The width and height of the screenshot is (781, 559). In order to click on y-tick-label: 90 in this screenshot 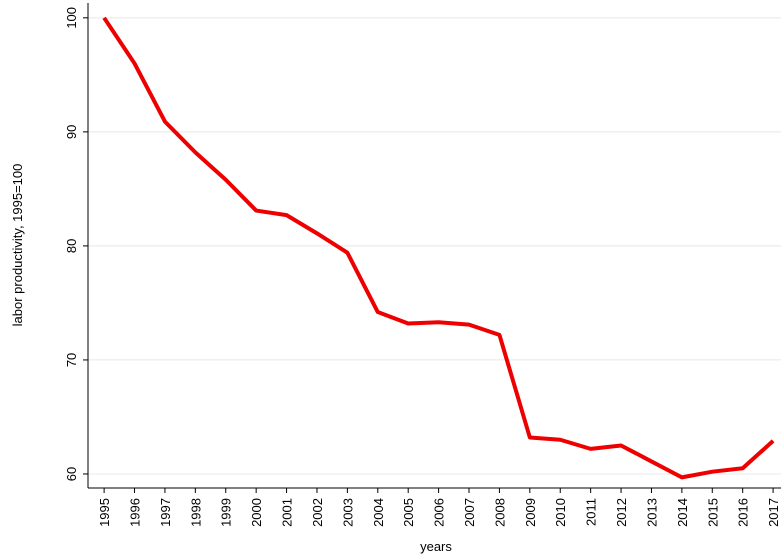, I will do `click(71, 132)`.